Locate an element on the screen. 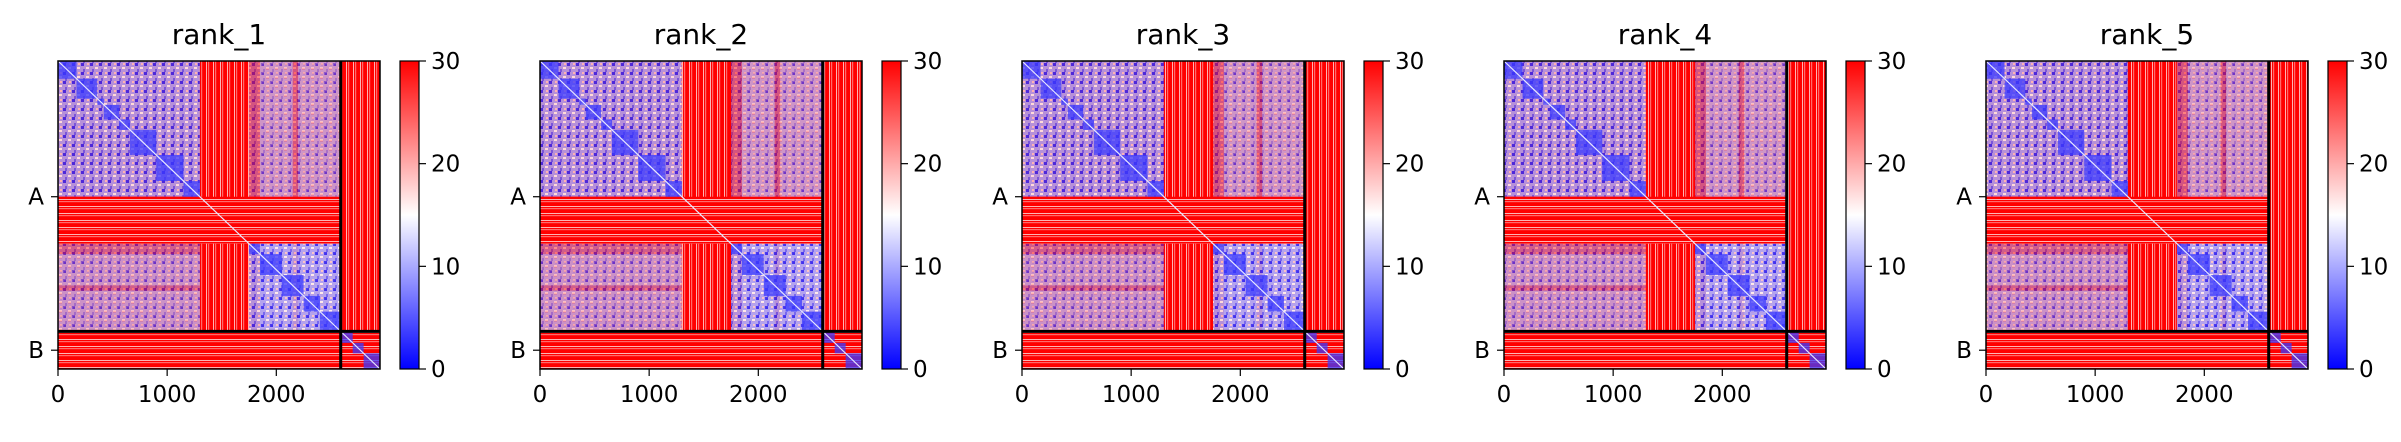  panel-title: rank_3 is located at coordinates (1183, 34).